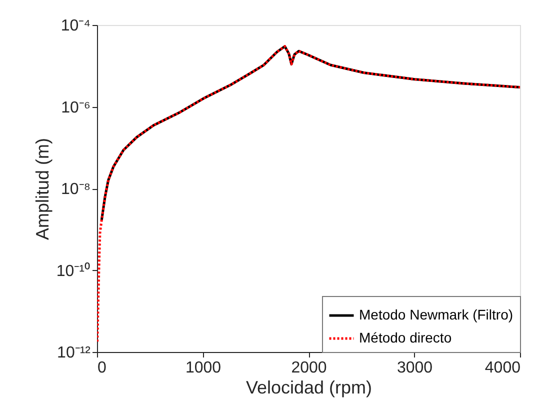 Image resolution: width=546 pixels, height=419 pixels. Describe the element at coordinates (502, 368) in the screenshot. I see `x-tick-label: 4000` at that location.